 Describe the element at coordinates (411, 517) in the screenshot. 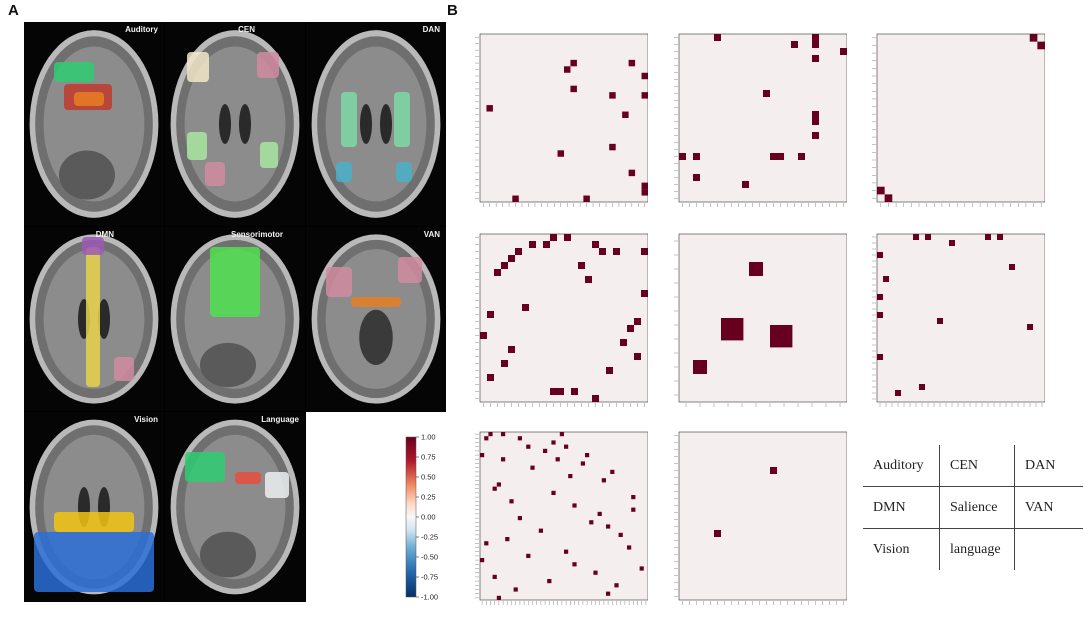

I see `colorbar-gradient` at that location.